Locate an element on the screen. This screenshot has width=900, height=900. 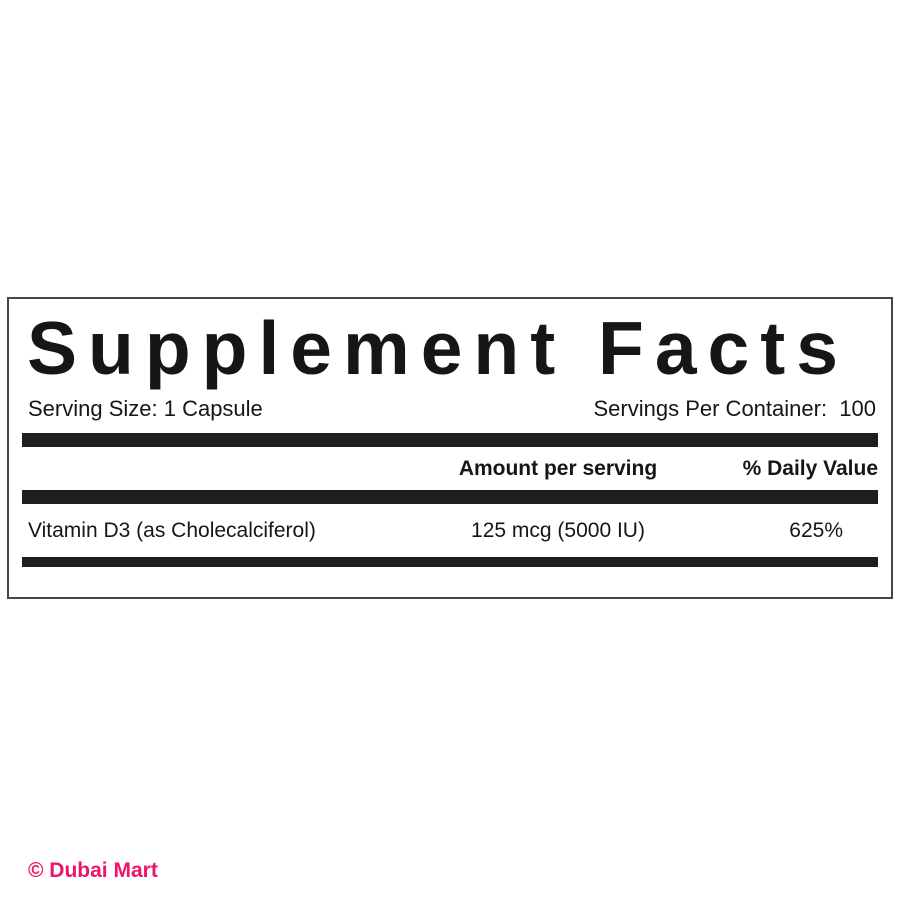
servings-per-container-text: Servings Per Container: 100 is located at coordinates (735, 408).